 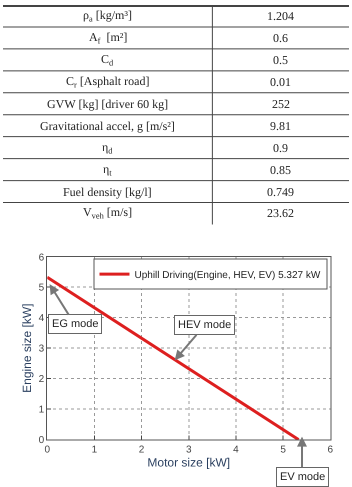 I want to click on x-tick-label: 3, so click(x=189, y=450).